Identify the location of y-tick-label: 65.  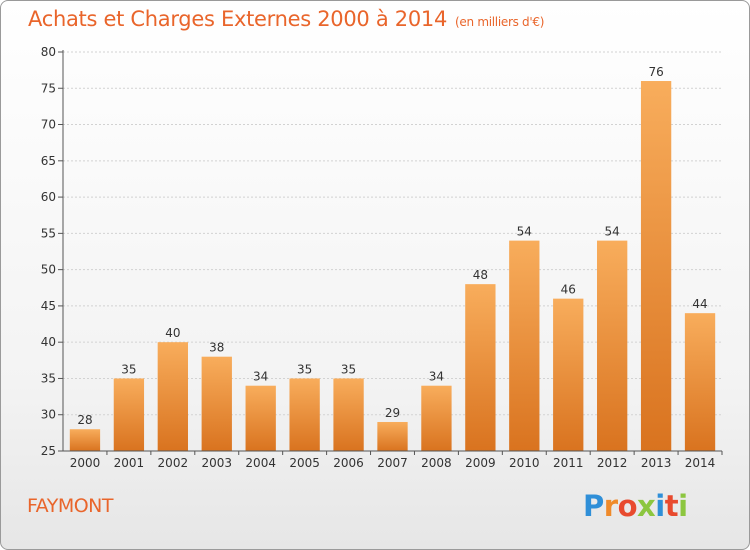
(48, 161).